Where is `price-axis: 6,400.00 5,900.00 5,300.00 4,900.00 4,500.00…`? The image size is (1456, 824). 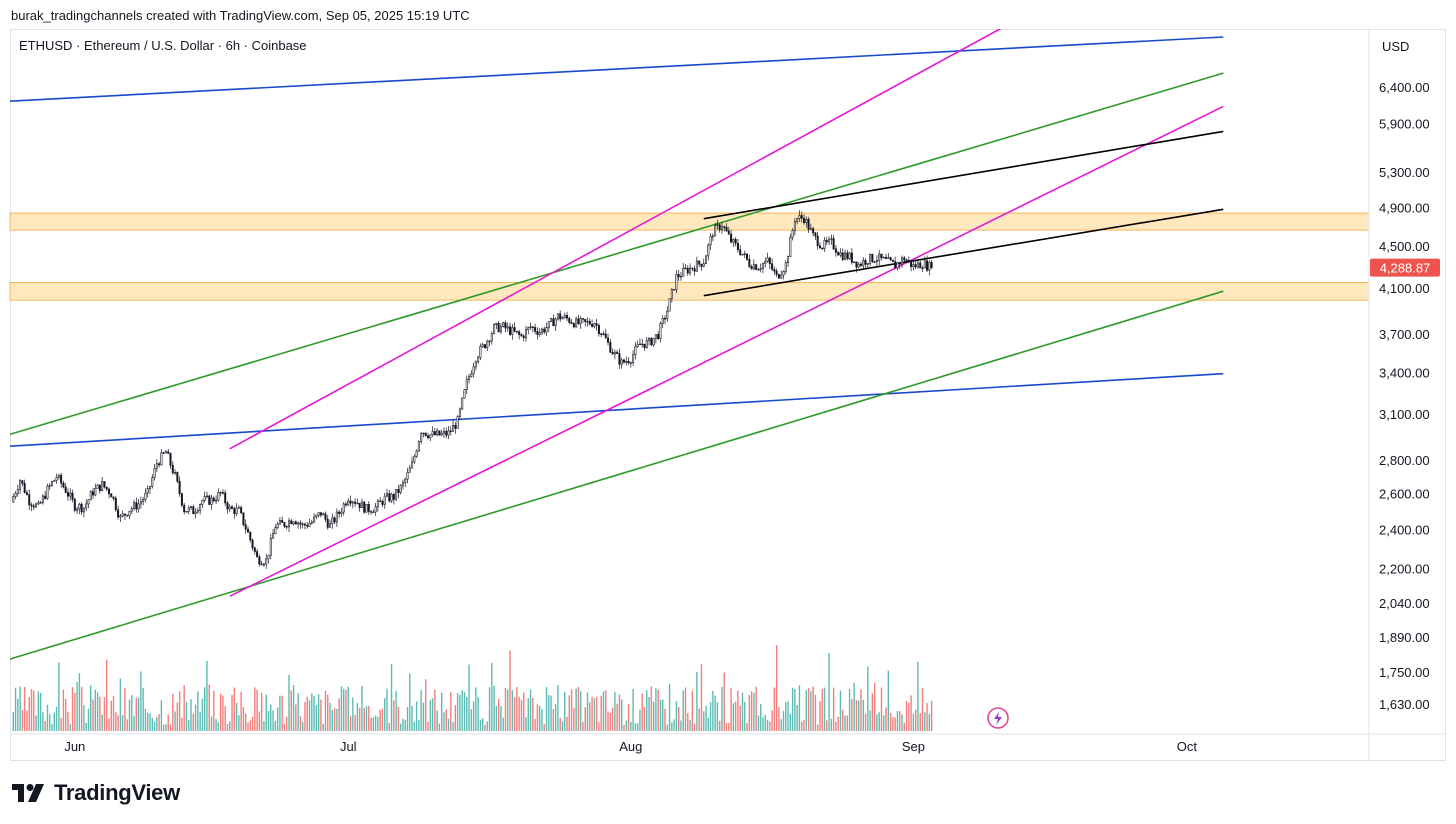
price-axis: 6,400.00 5,900.00 5,300.00 4,900.00 4,500.00… is located at coordinates (1404, 396).